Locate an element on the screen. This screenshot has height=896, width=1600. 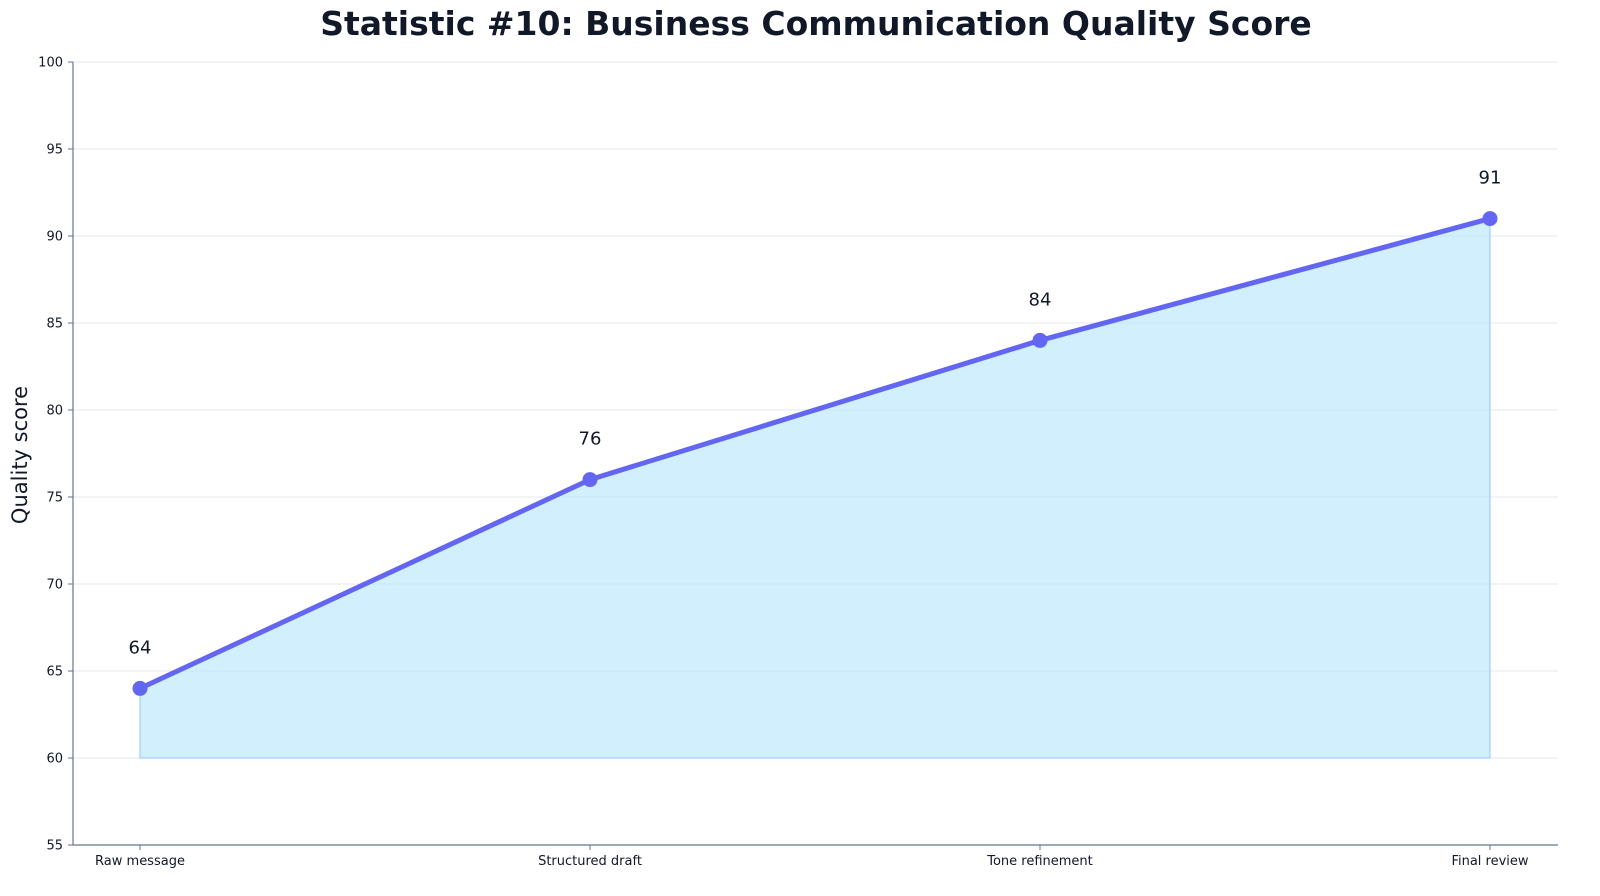
x-tick-label: Tone refinement is located at coordinates (1039, 861).